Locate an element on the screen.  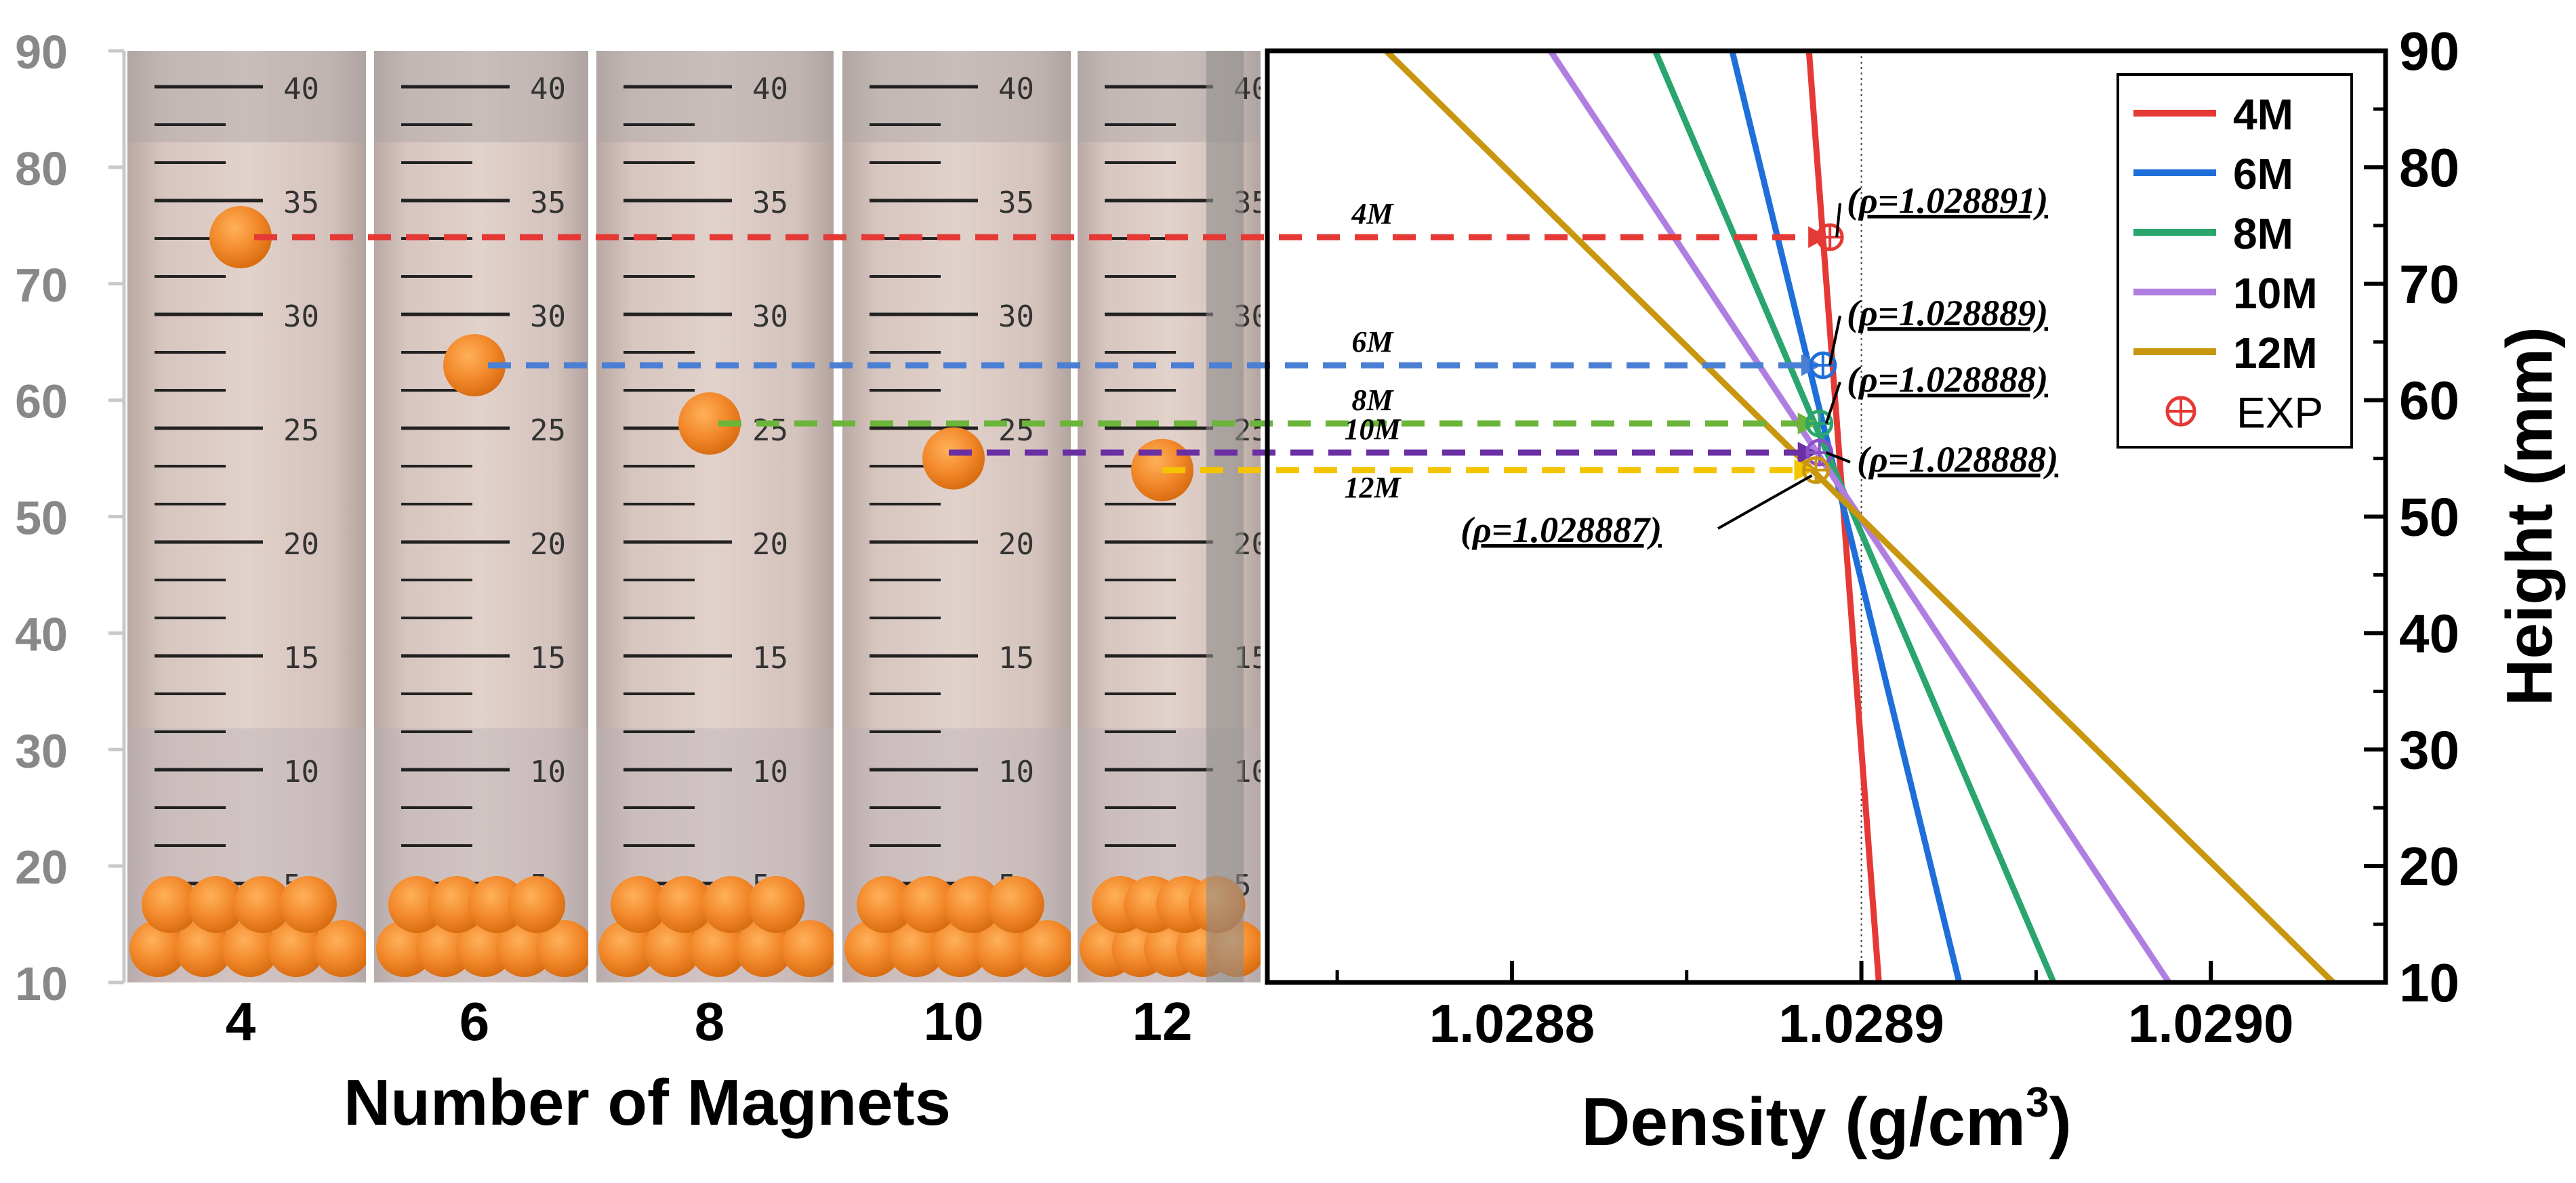
photo-x-tick-label: 6 is located at coordinates (475, 1022).